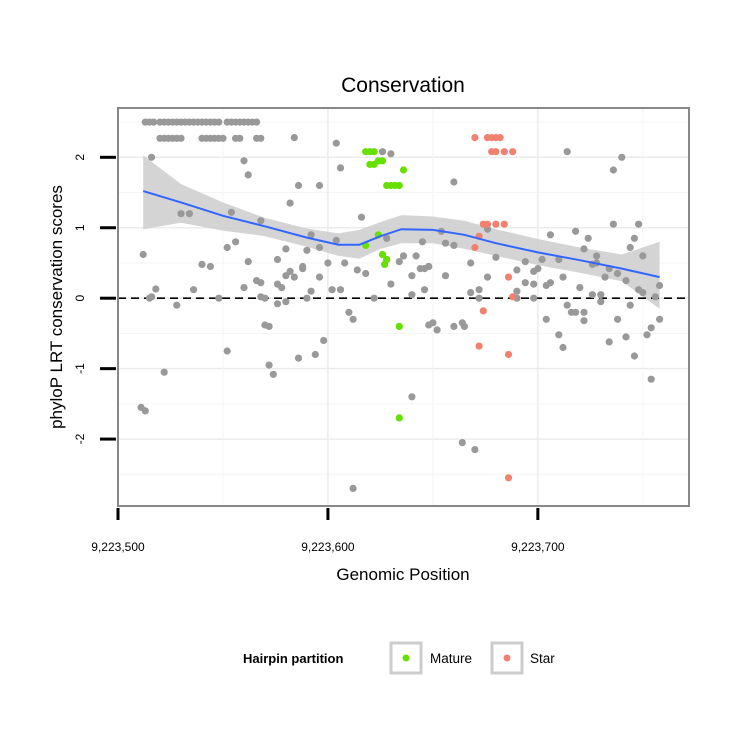 This screenshot has width=750, height=750. I want to click on y-tick-label: -2, so click(80, 438).